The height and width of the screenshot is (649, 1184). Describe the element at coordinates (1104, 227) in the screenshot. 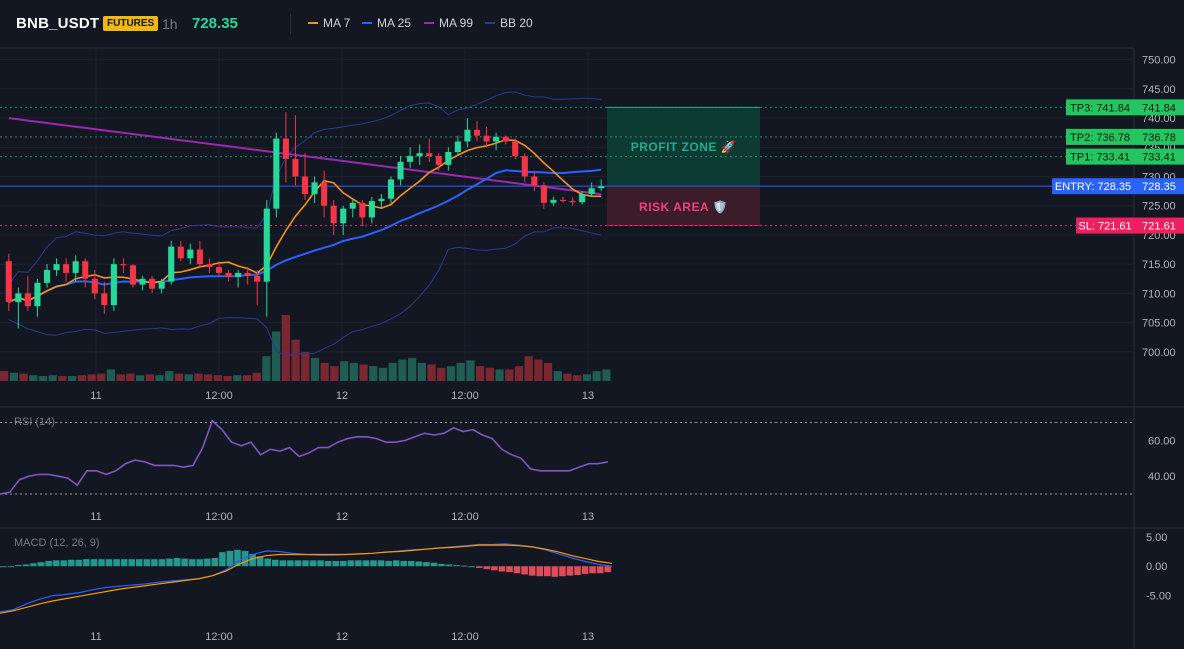

I see `level-tag-label: SL: 721.61` at that location.